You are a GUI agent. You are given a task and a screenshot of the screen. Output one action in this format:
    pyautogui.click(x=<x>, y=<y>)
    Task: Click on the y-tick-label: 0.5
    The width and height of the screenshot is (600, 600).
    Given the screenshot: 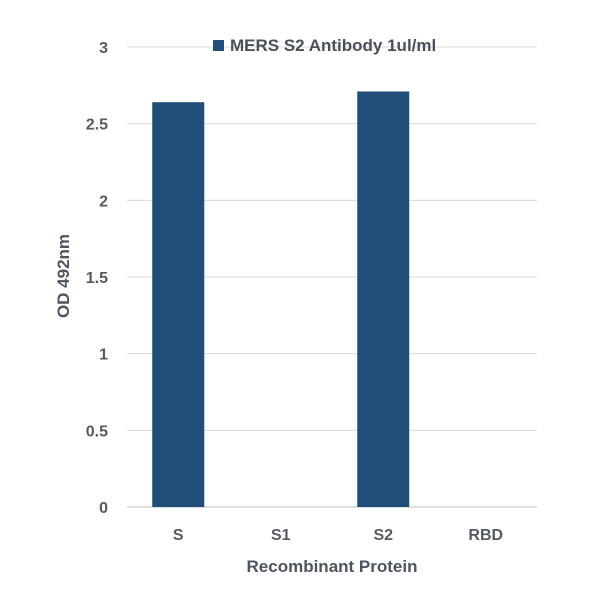 What is the action you would take?
    pyautogui.click(x=97, y=431)
    